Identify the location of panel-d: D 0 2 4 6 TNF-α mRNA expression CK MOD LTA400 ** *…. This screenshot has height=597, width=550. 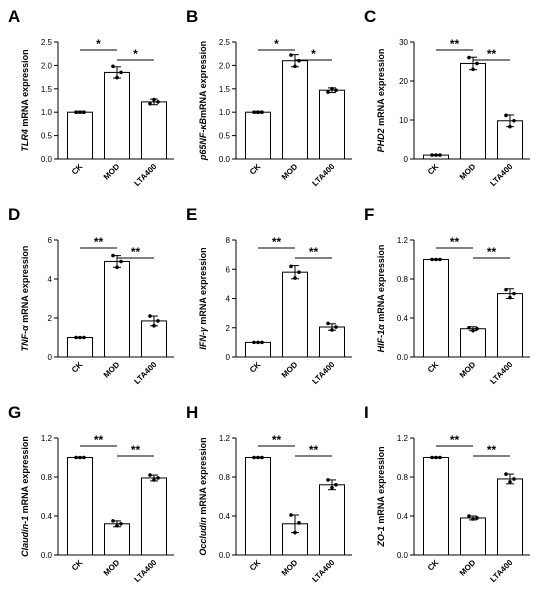
(91, 295).